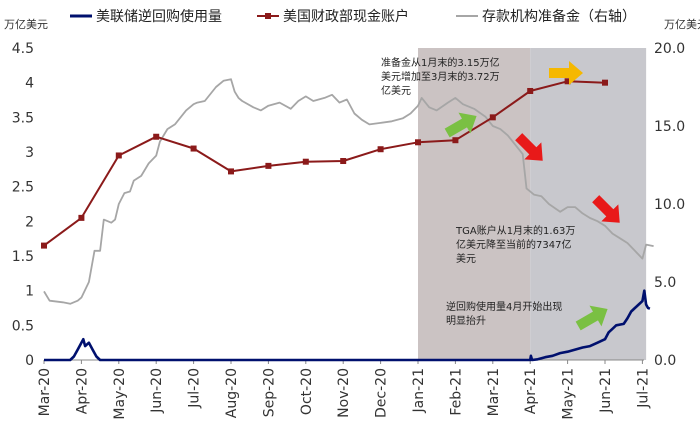 This screenshot has width=700, height=430. What do you see at coordinates (669, 49) in the screenshot?
I see `y-right-tick-label: 20.0` at bounding box center [669, 49].